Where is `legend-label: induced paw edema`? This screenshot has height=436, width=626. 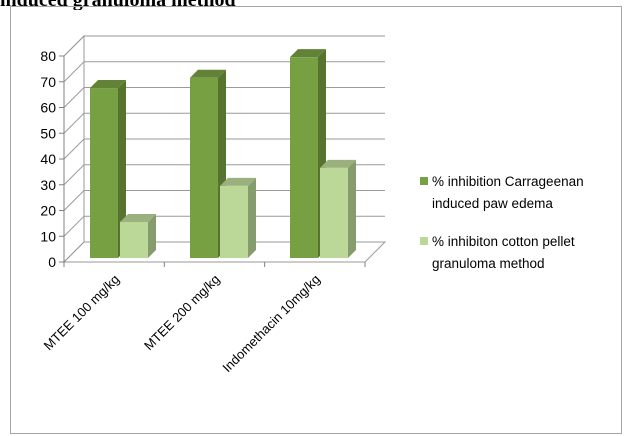 legend-label: induced paw edema is located at coordinates (492, 203).